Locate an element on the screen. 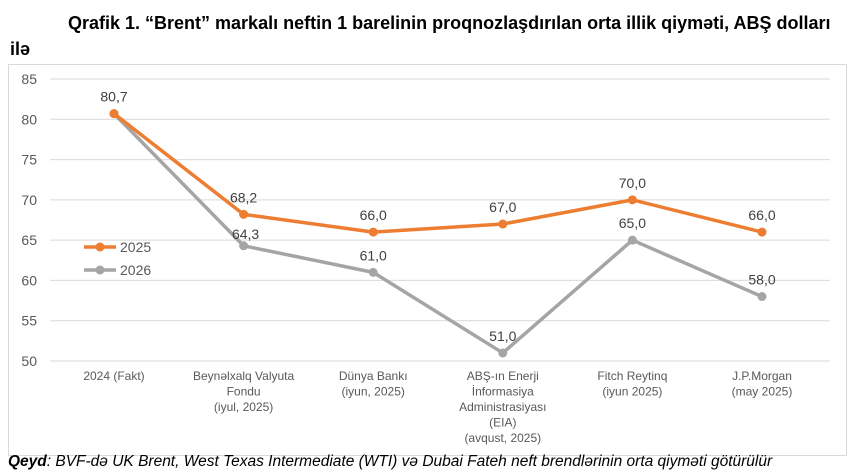 The height and width of the screenshot is (473, 852). x-tick-label: (iyun 2025) is located at coordinates (632, 392).